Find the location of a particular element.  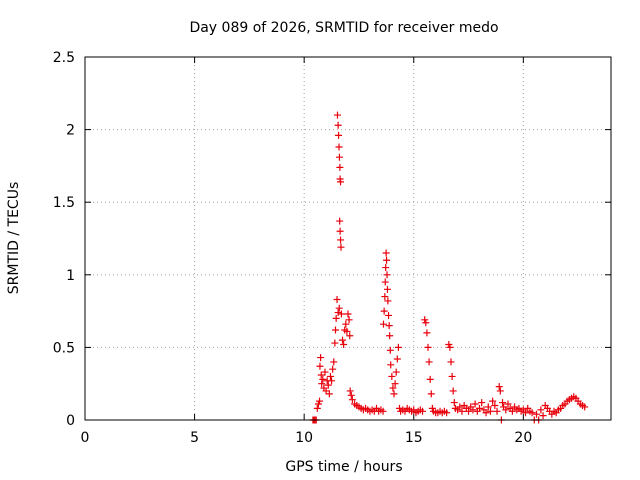

y-tick-label: 2.5 is located at coordinates (64, 58).